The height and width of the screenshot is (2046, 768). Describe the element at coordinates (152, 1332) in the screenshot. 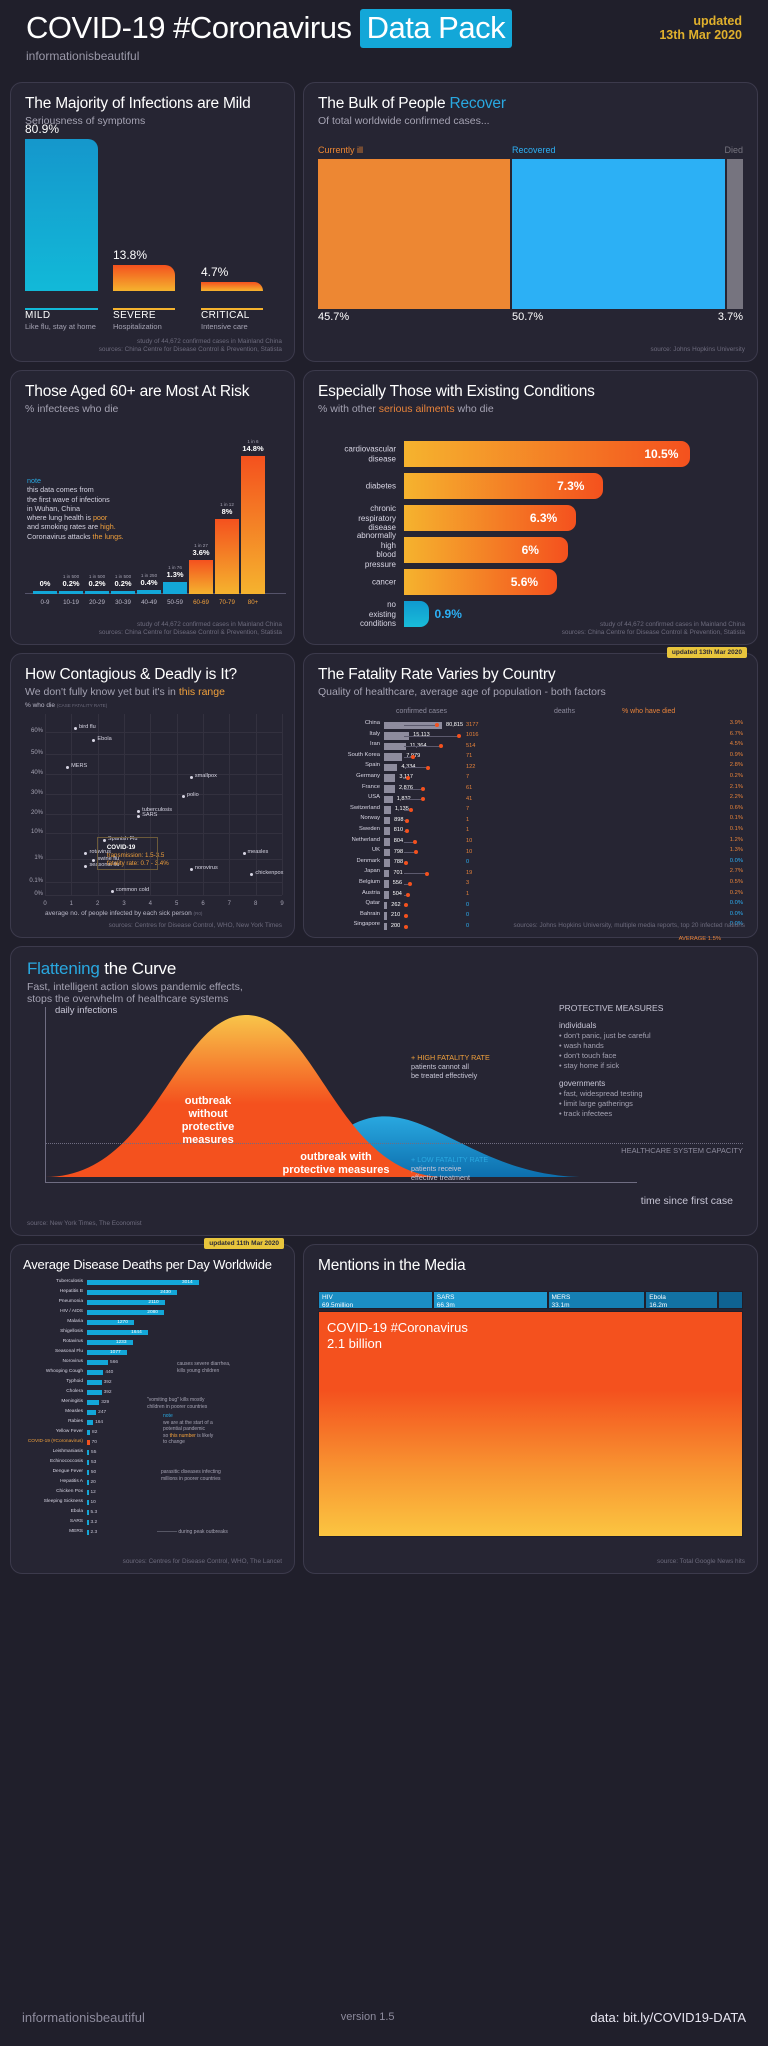

I see `disease-row: Shigellosis 1644` at that location.